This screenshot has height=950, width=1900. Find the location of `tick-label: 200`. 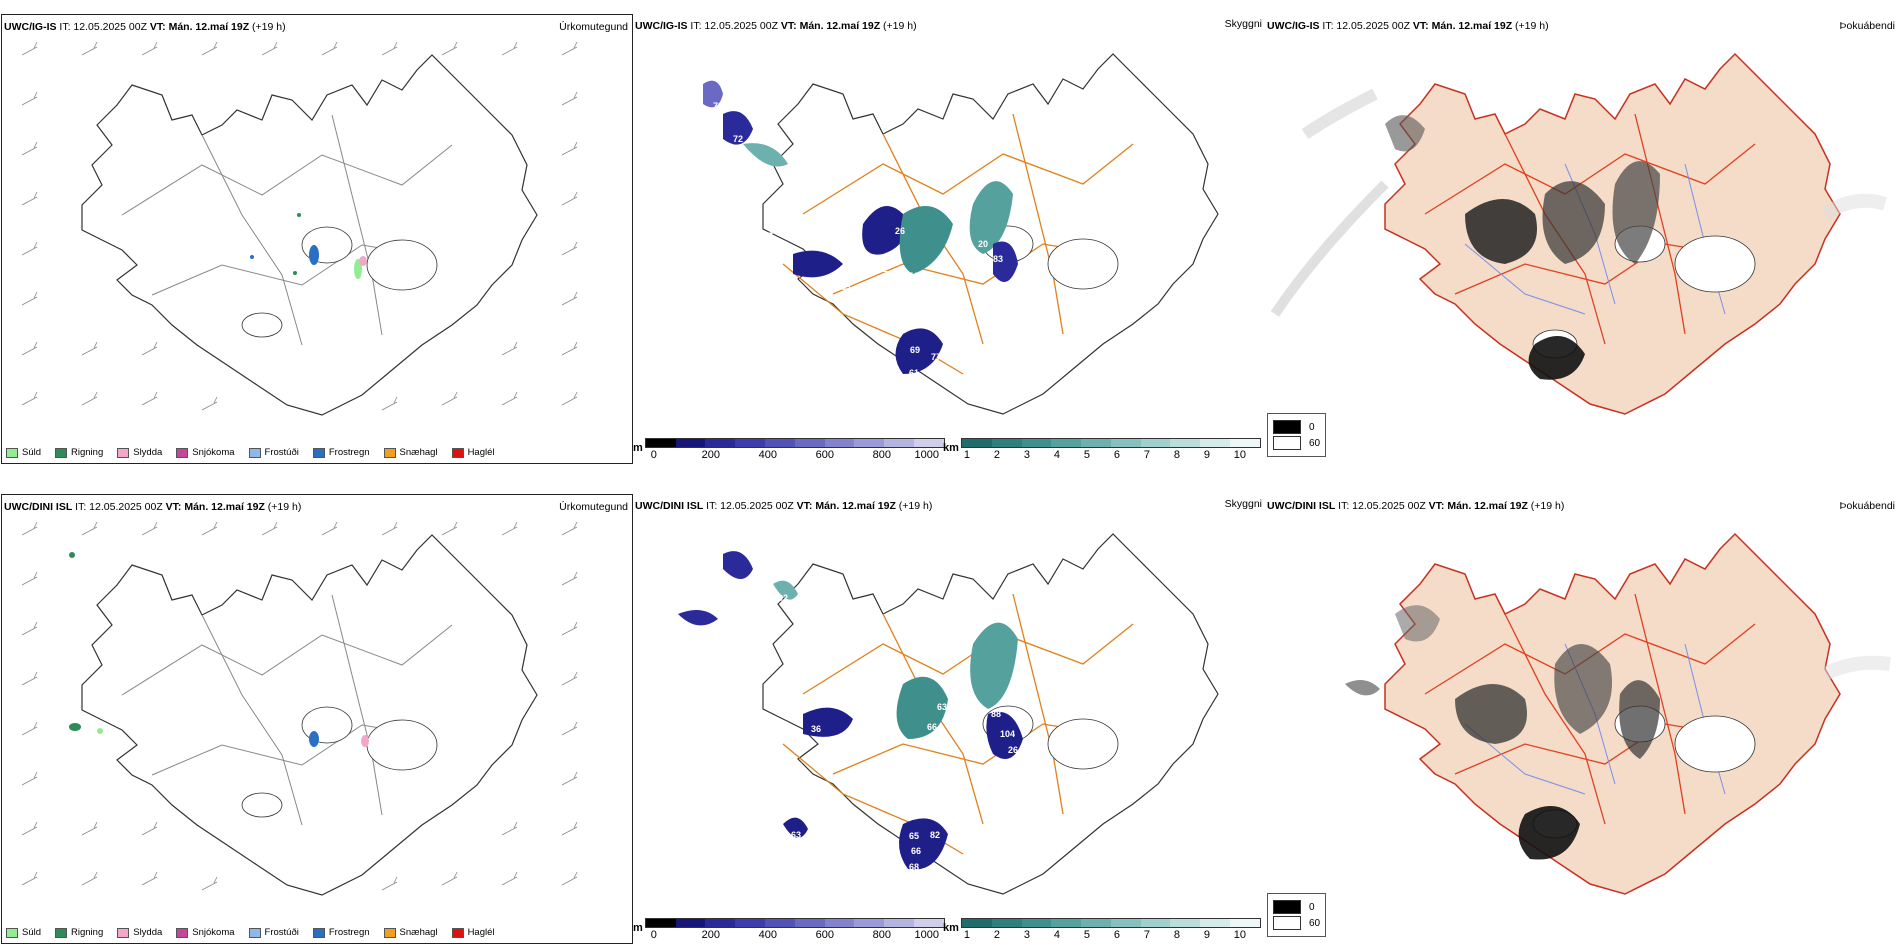

tick-label: 200 is located at coordinates (710, 935).